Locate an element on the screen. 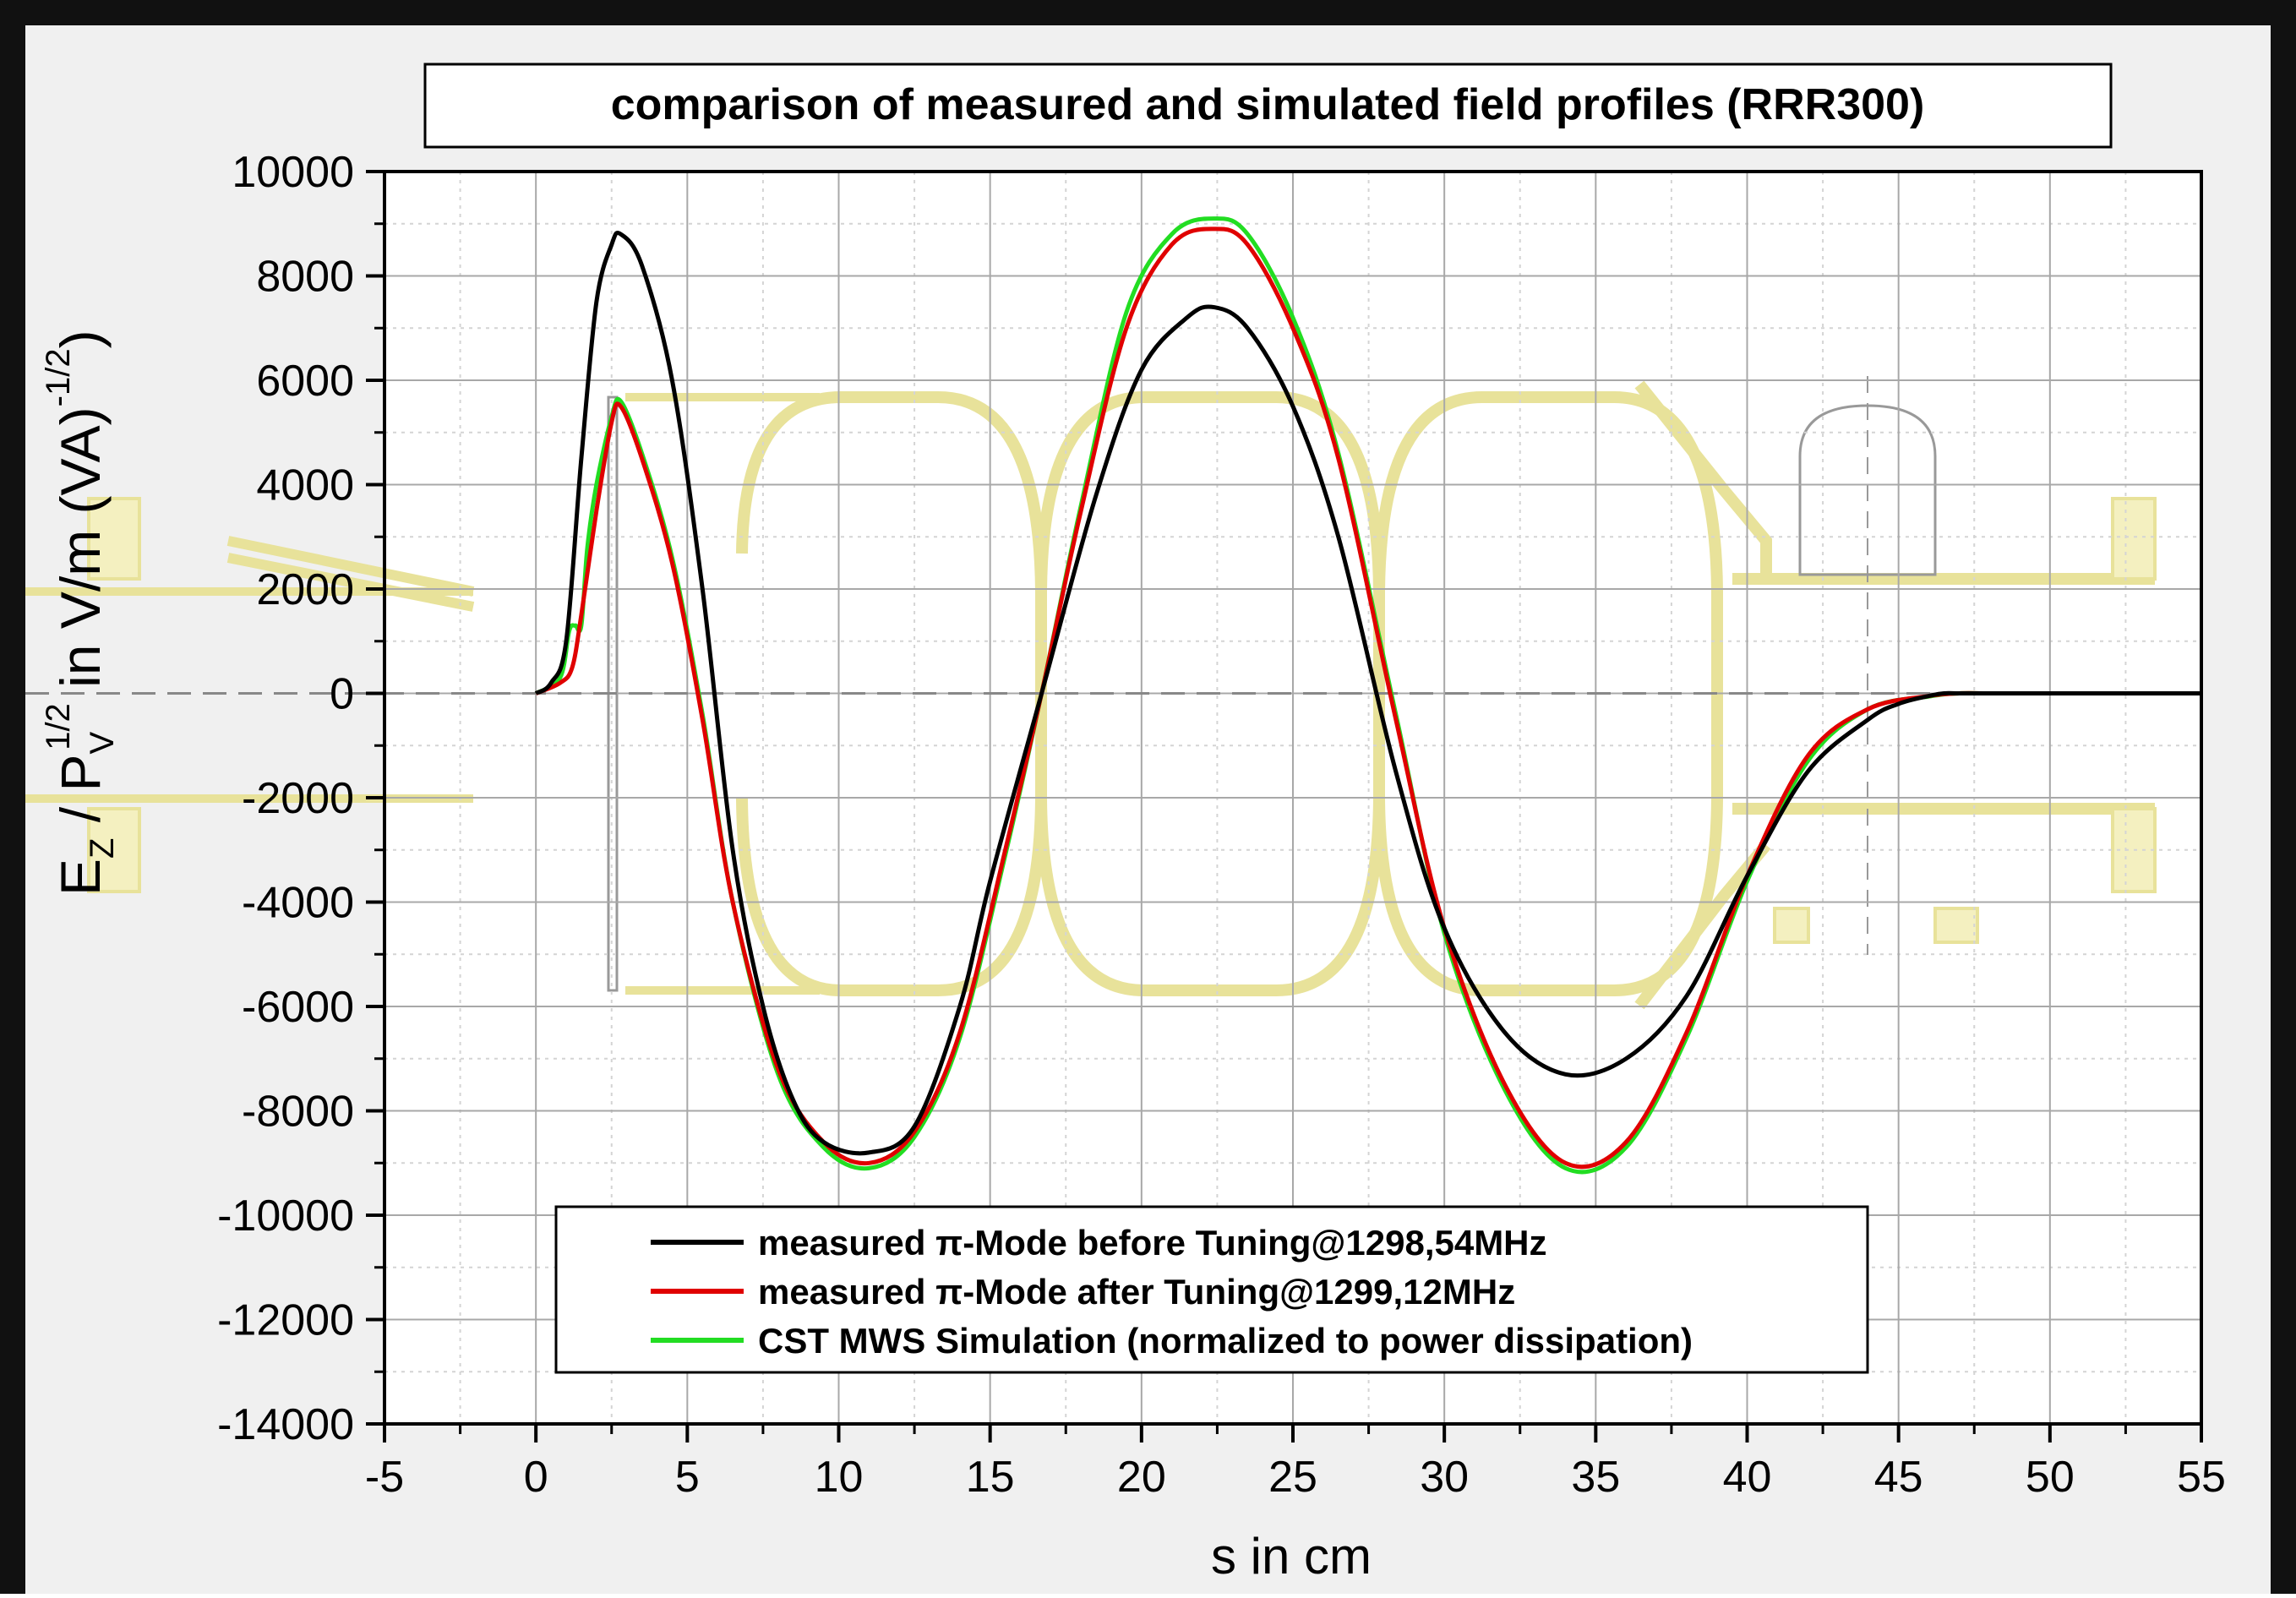 This screenshot has height=1598, width=2296. x-tick-label: 40 is located at coordinates (1747, 1477).